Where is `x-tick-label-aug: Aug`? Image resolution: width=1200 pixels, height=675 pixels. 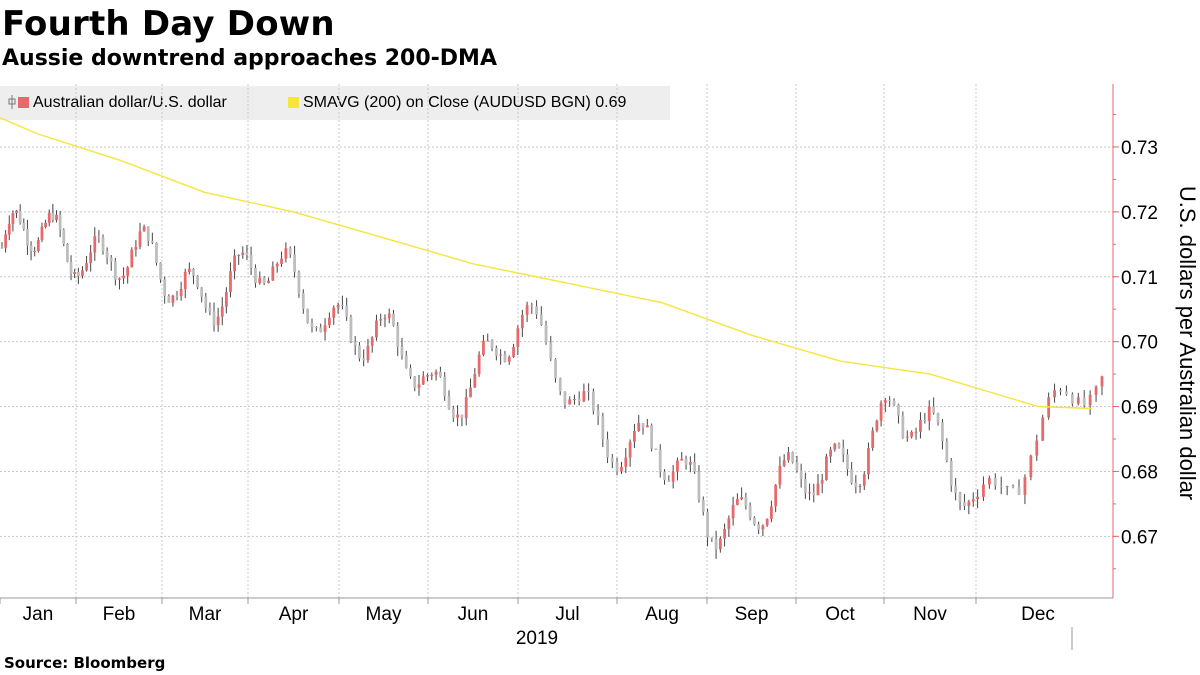
x-tick-label-aug: Aug is located at coordinates (662, 614).